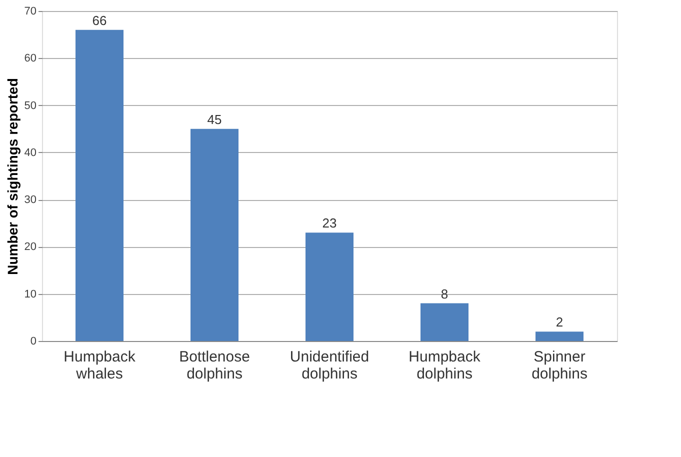 The height and width of the screenshot is (457, 681). What do you see at coordinates (30, 152) in the screenshot?
I see `y-tick-label: 40` at bounding box center [30, 152].